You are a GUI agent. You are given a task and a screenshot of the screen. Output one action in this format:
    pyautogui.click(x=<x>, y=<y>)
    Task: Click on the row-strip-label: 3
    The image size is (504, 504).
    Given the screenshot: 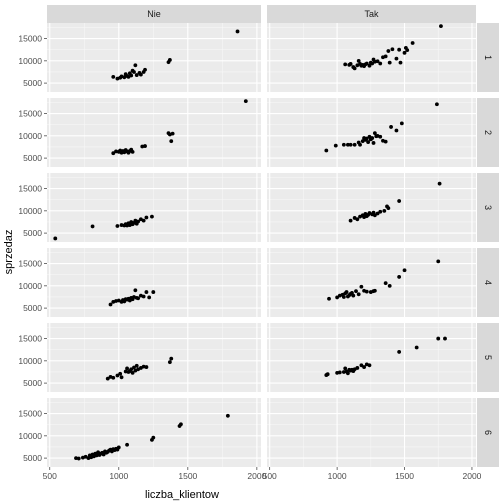 What is the action you would take?
    pyautogui.click(x=488, y=207)
    